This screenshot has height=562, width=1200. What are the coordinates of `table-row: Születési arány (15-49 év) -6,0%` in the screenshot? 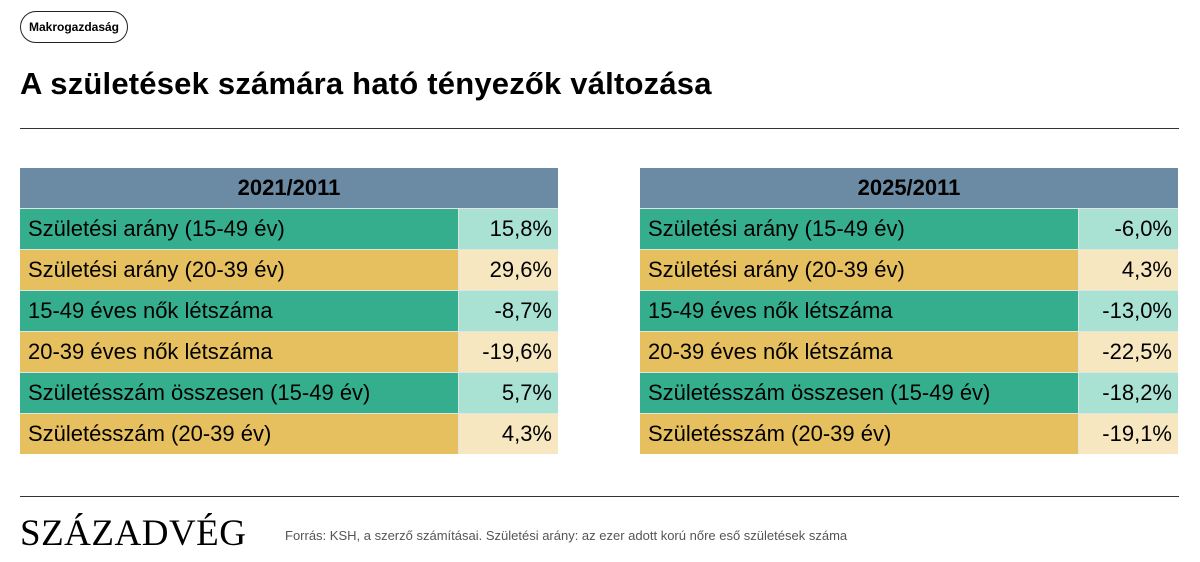 It's located at (909, 229).